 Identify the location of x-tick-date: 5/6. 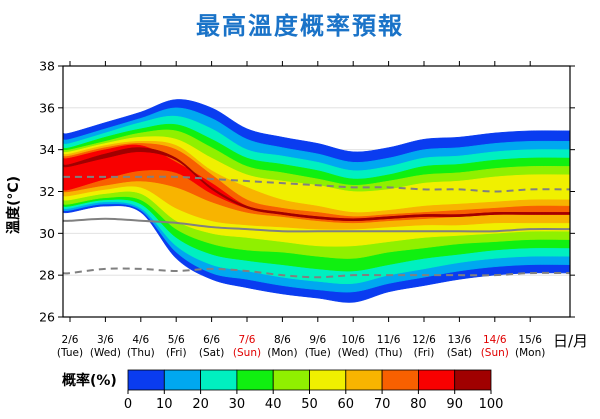
(176, 340).